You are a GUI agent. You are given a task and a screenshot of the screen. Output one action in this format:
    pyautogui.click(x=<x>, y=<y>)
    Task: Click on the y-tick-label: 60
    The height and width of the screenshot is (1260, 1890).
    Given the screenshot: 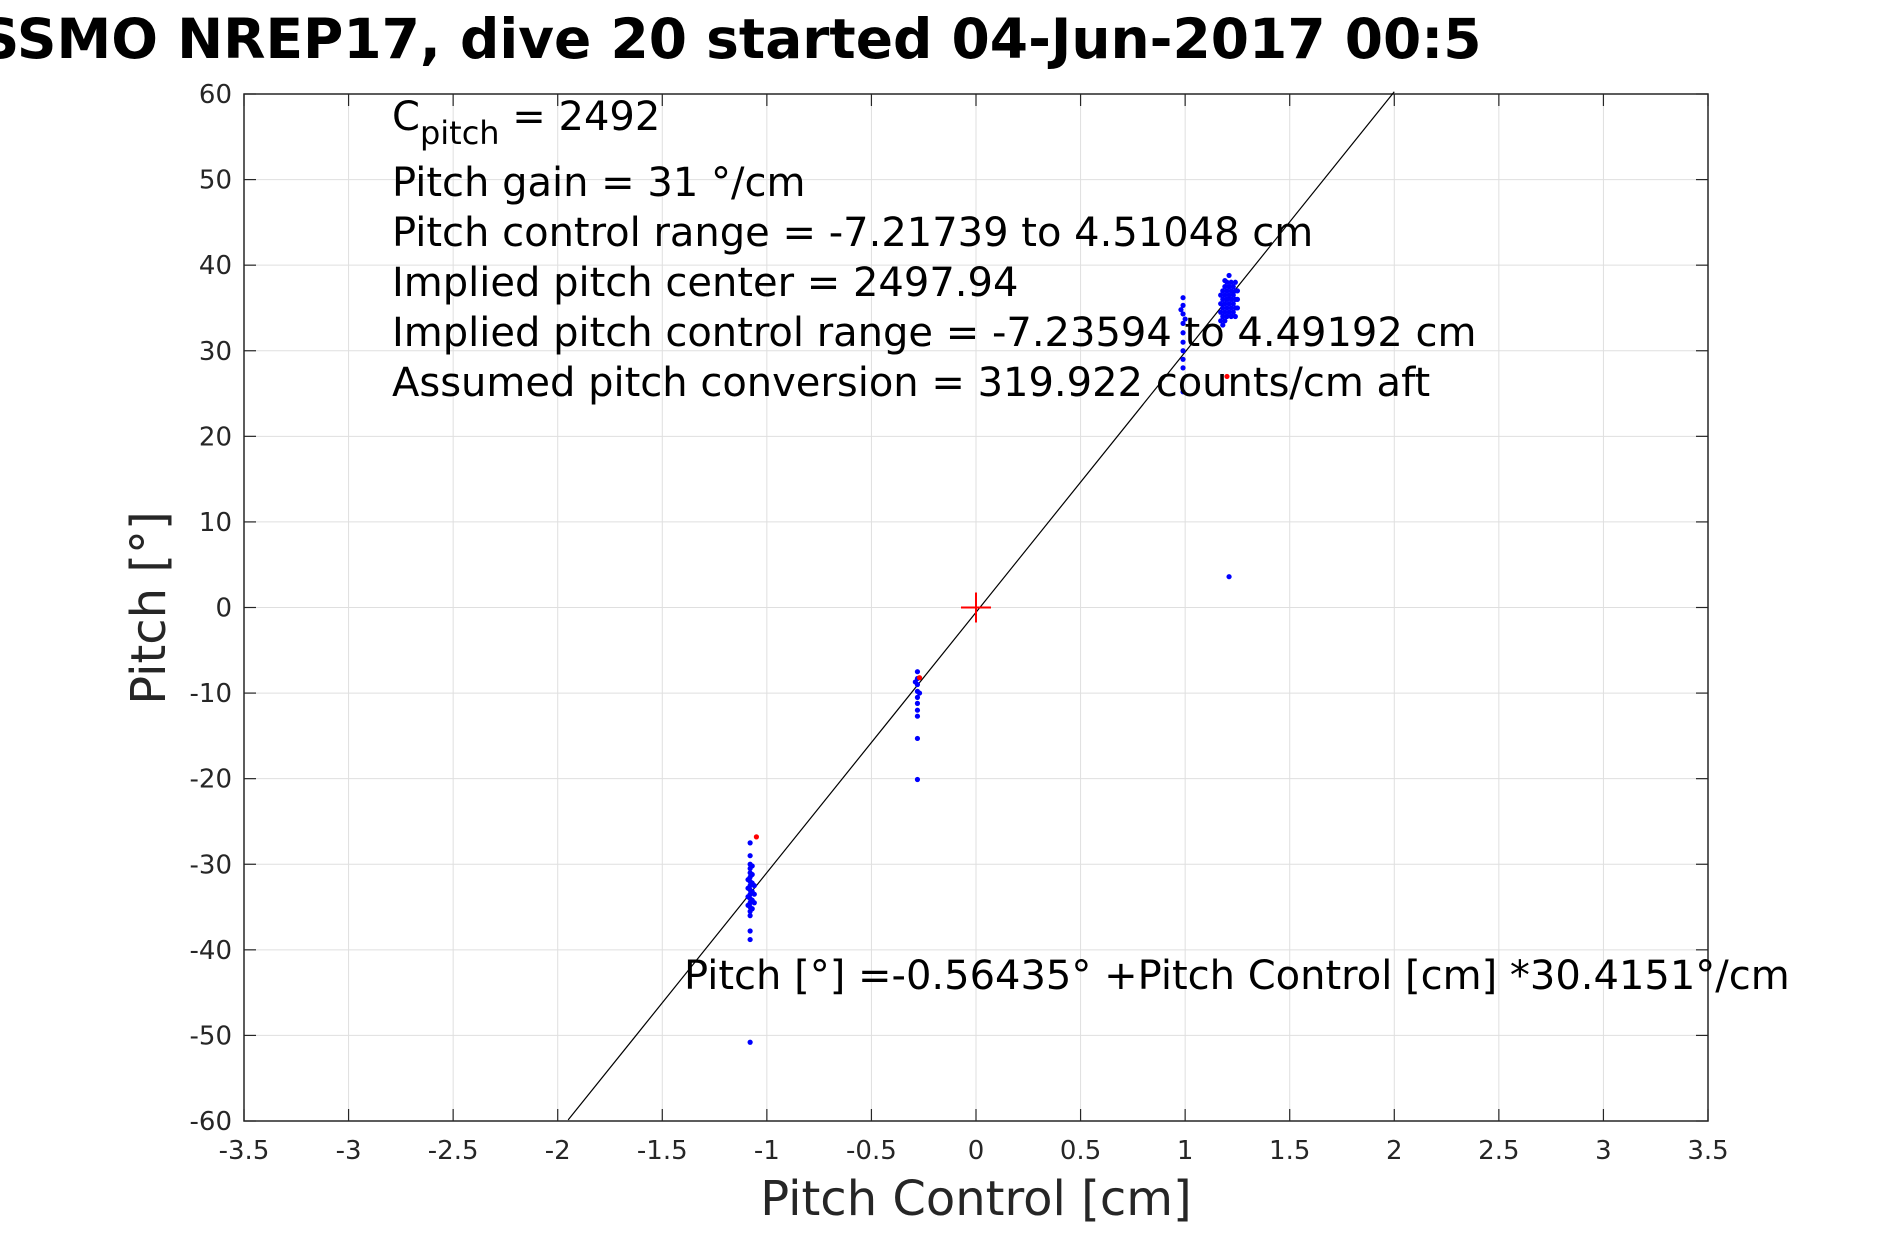 What is the action you would take?
    pyautogui.click(x=215, y=95)
    